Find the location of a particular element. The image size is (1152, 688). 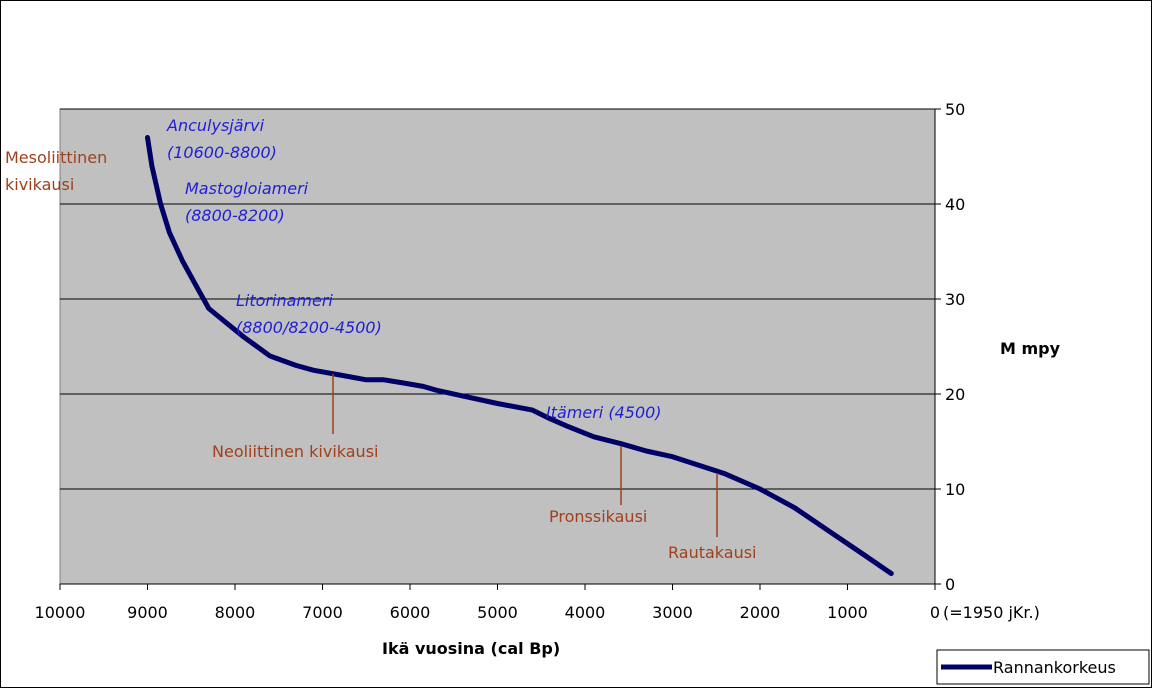

annotation-iron: Rautakausi is located at coordinates (712, 552).